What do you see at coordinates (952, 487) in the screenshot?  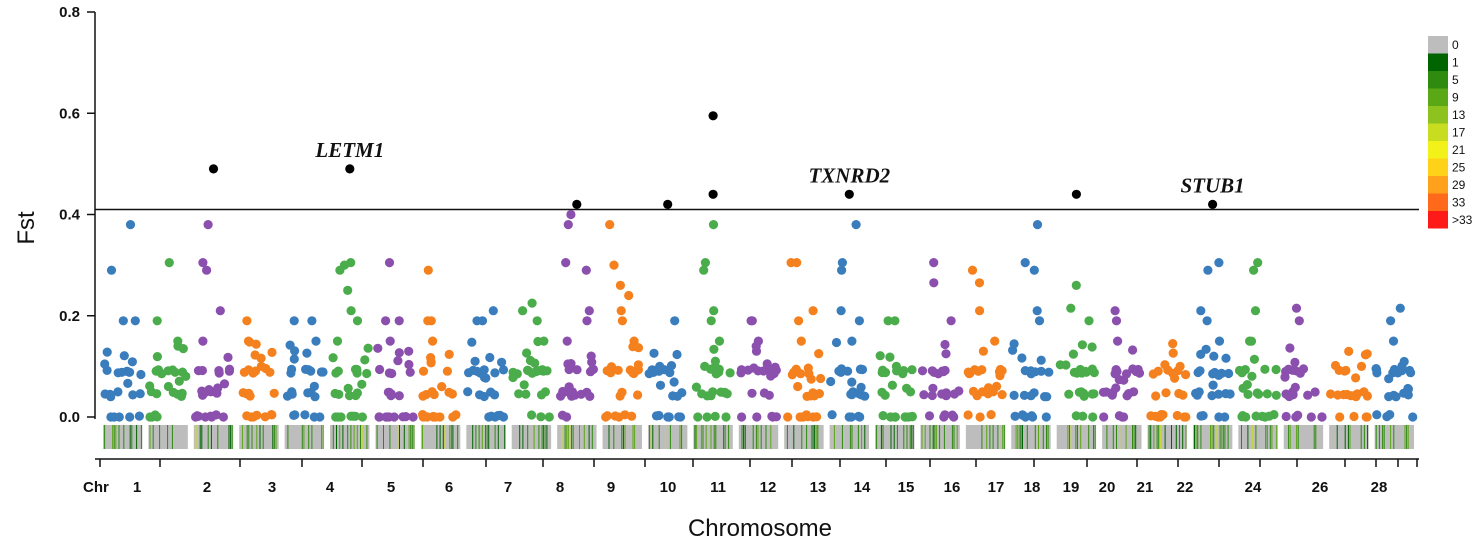 I see `x-tick-label: 16` at bounding box center [952, 487].